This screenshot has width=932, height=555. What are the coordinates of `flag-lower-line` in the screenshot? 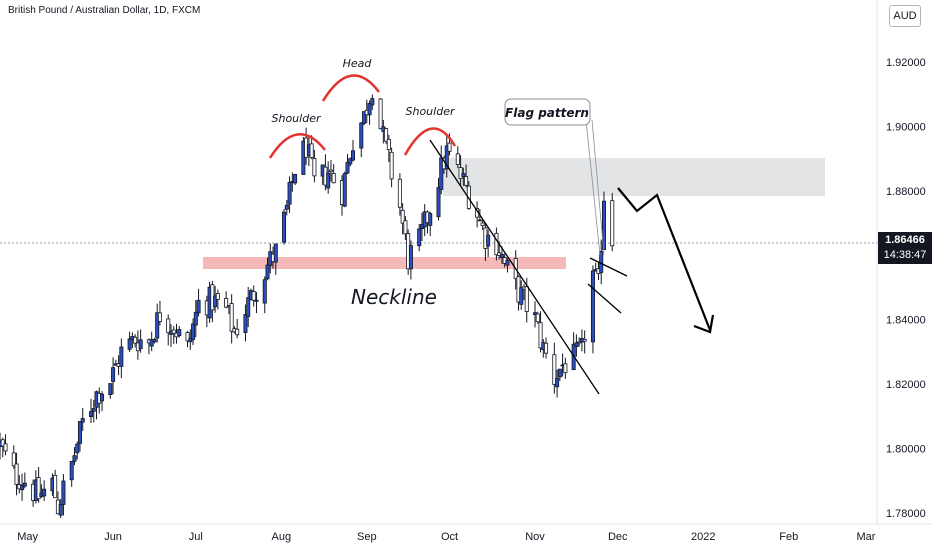 It's located at (604, 298).